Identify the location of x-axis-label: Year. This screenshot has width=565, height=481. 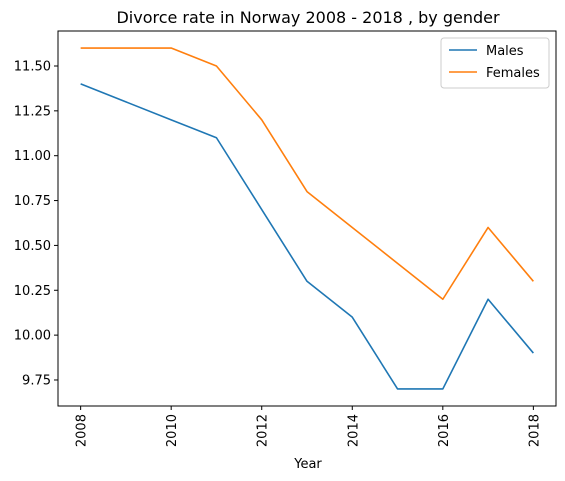
(307, 464).